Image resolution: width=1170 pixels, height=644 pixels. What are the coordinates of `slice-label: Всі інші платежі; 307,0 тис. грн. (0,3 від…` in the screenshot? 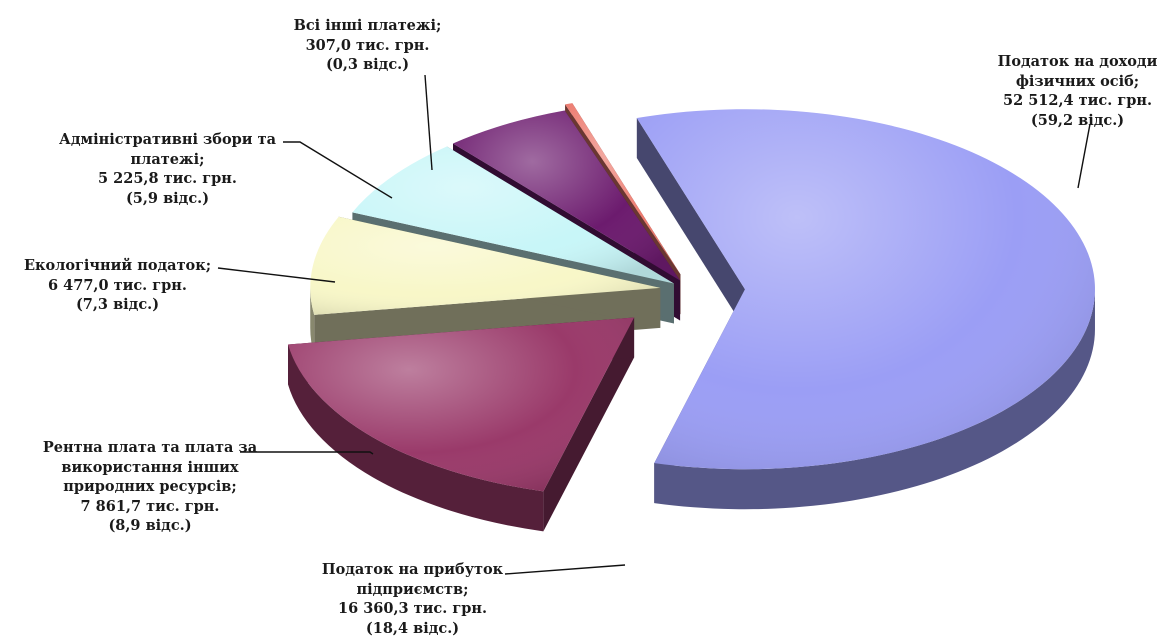 It's located at (367, 45).